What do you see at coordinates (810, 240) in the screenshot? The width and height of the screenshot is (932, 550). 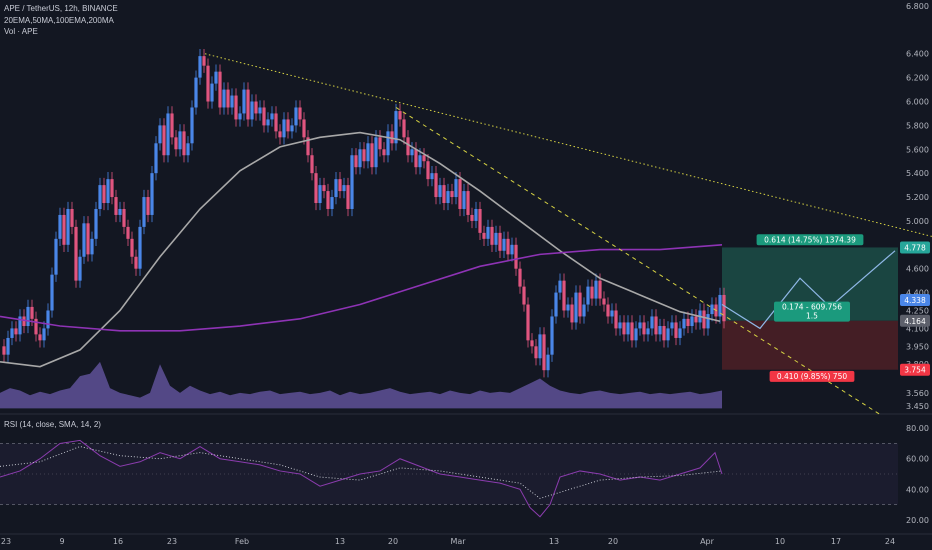 I see `target-label-bg` at bounding box center [810, 240].